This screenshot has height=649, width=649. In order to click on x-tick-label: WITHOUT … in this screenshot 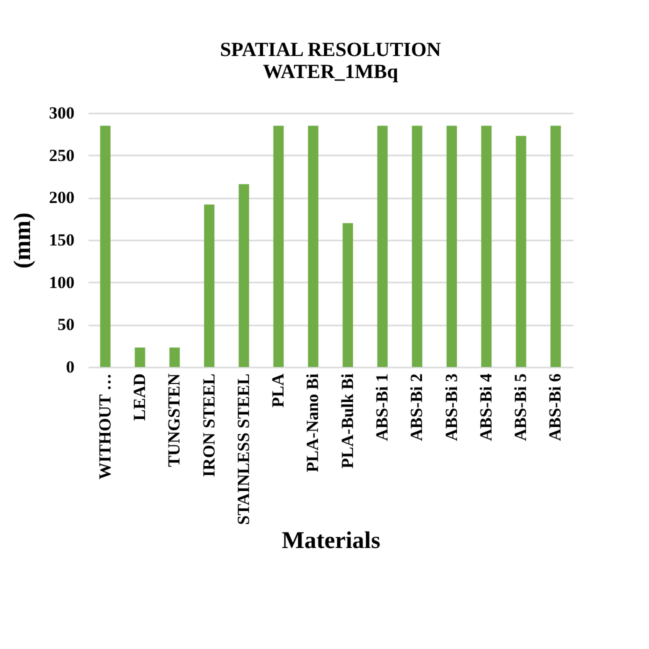, I will do `click(104, 427)`.